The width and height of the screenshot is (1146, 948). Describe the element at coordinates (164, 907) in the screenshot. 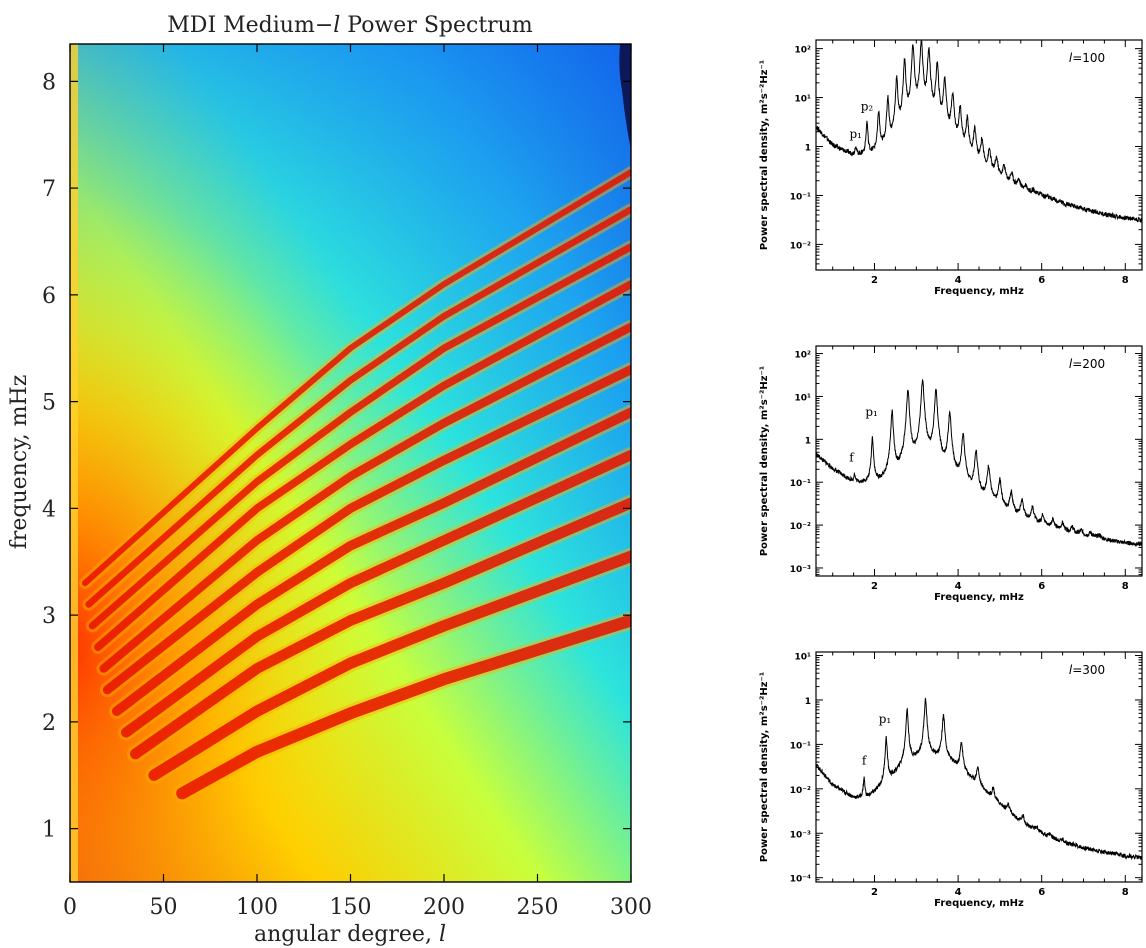

I see `heatmap-xtick-label: 50` at that location.